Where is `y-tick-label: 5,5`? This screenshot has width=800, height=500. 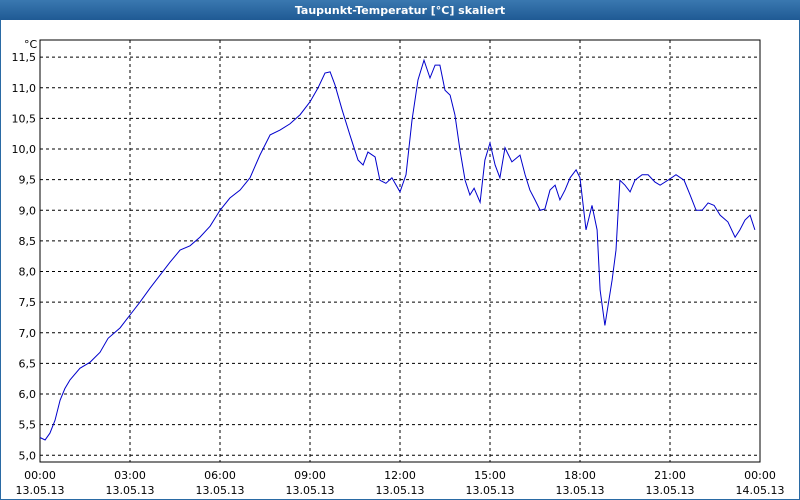 y-tick-label: 5,5 is located at coordinates (28, 425).